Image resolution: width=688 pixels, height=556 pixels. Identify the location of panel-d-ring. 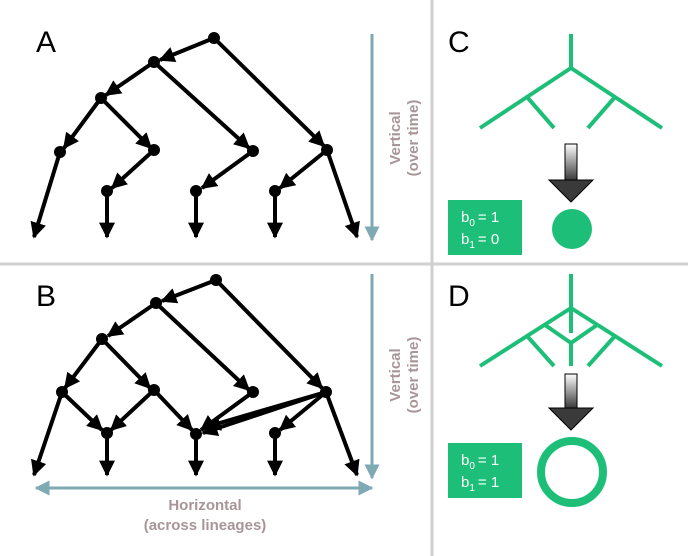
(572, 472).